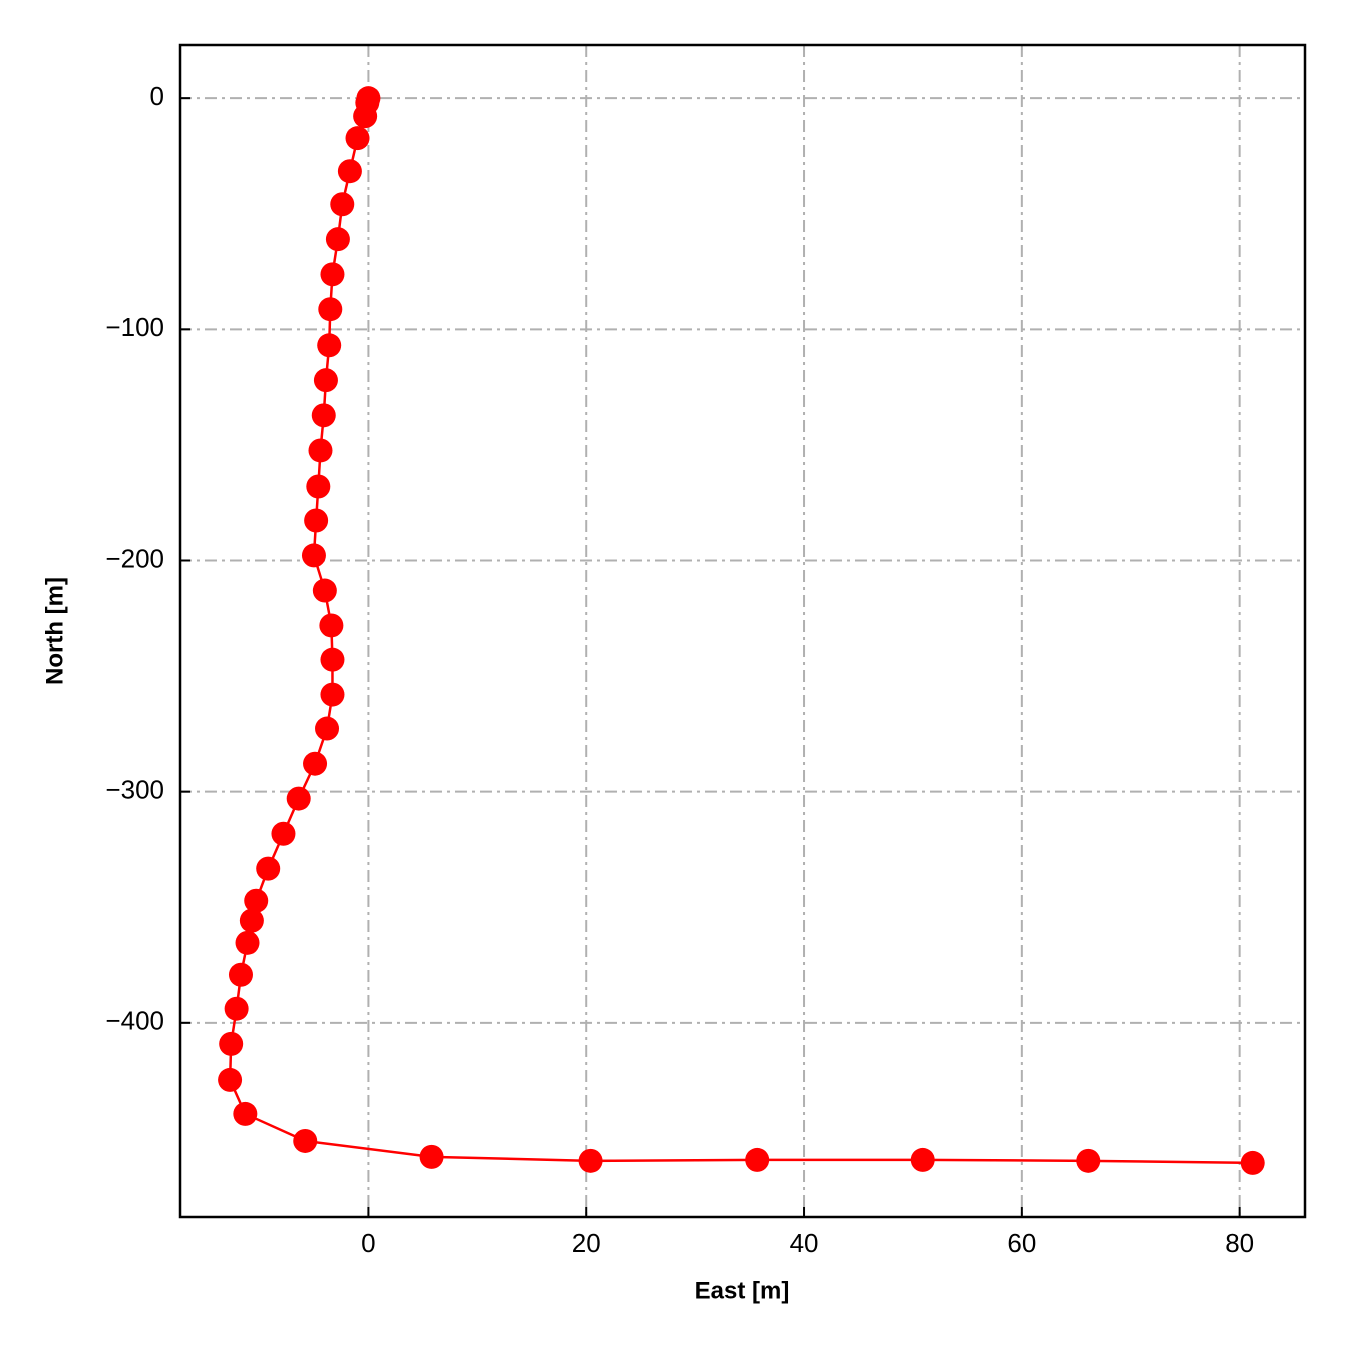 This screenshot has height=1350, width=1350. I want to click on y-tick-label: −400, so click(134, 1021).